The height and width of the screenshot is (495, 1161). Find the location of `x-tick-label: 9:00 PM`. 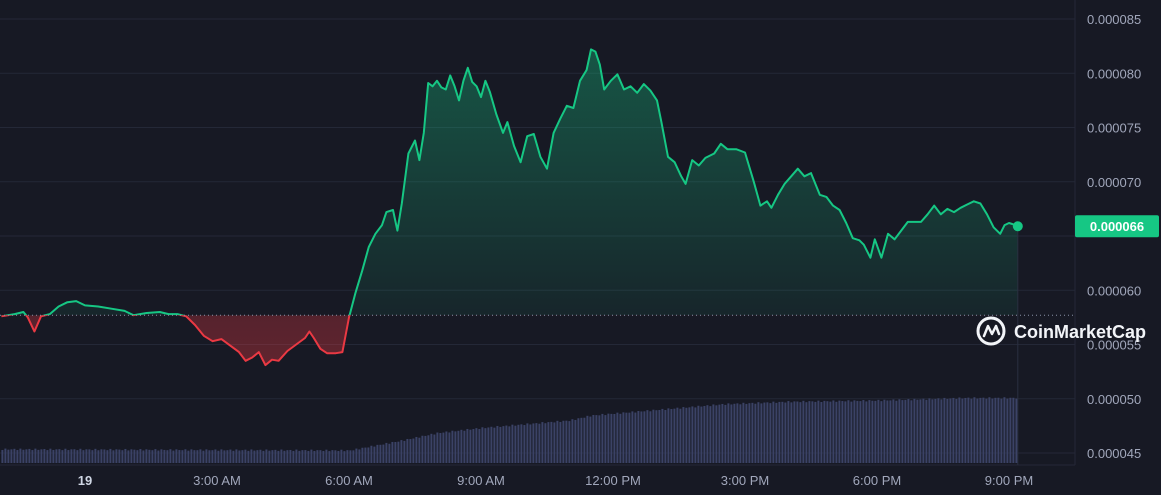

x-tick-label: 9:00 PM is located at coordinates (1009, 480).